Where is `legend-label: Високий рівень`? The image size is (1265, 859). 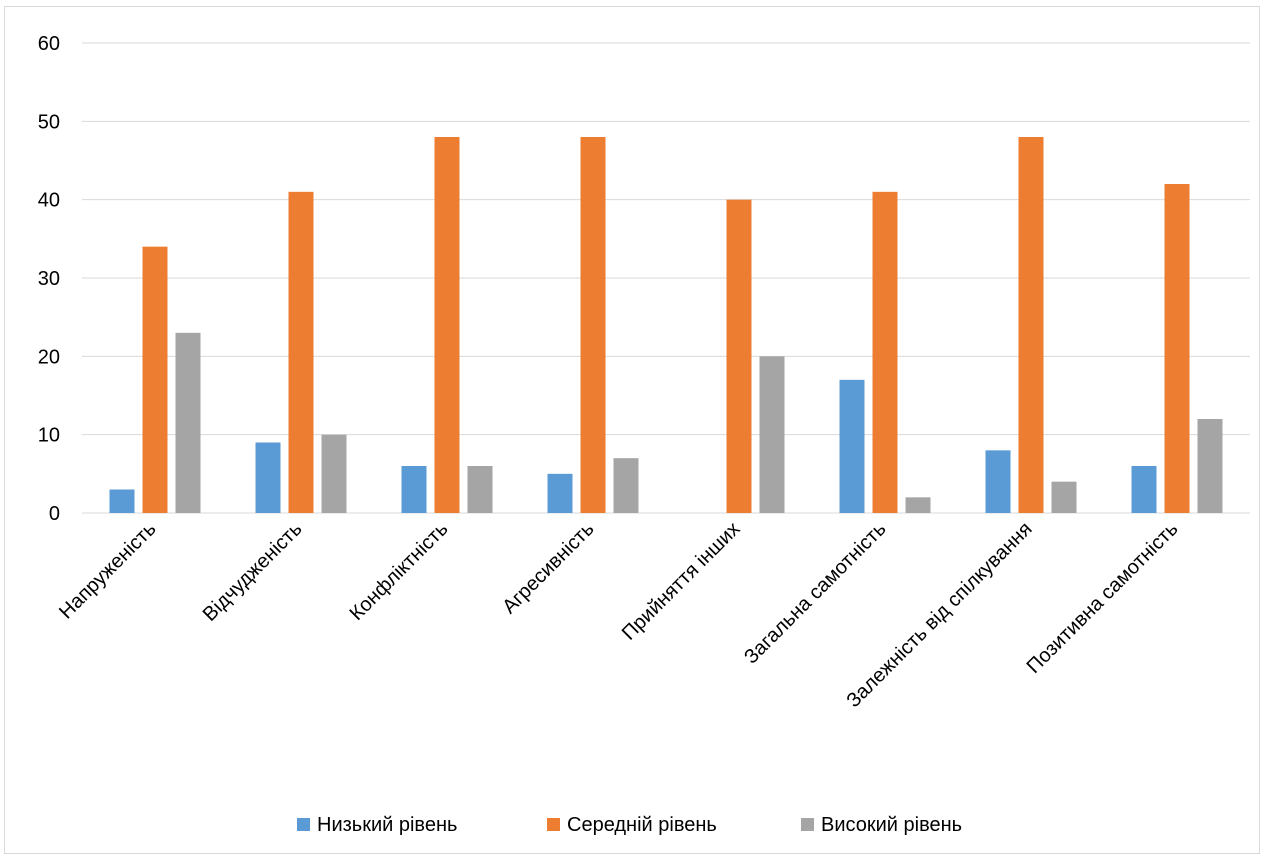 legend-label: Високий рівень is located at coordinates (891, 825).